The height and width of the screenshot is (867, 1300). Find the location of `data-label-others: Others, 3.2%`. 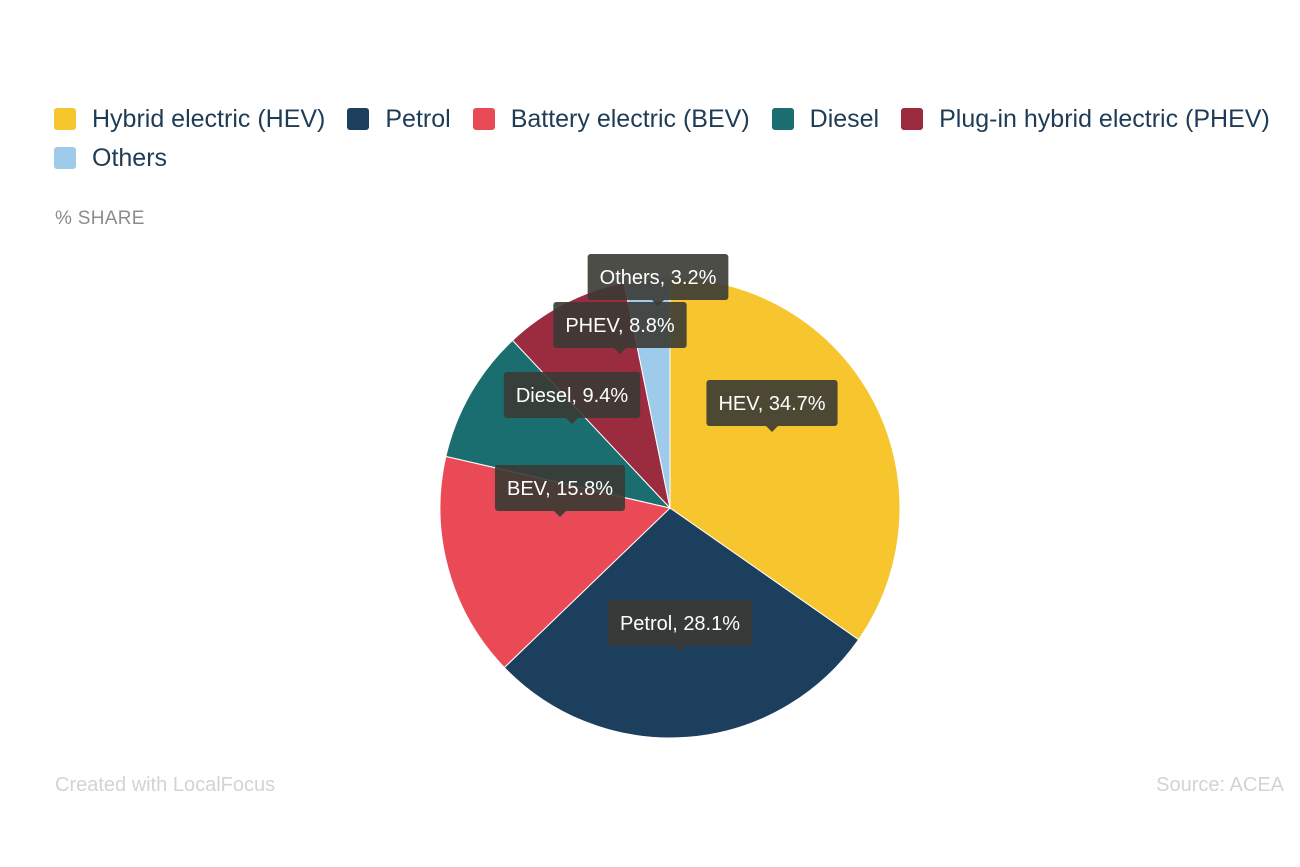

data-label-others: Others, 3.2% is located at coordinates (658, 280).